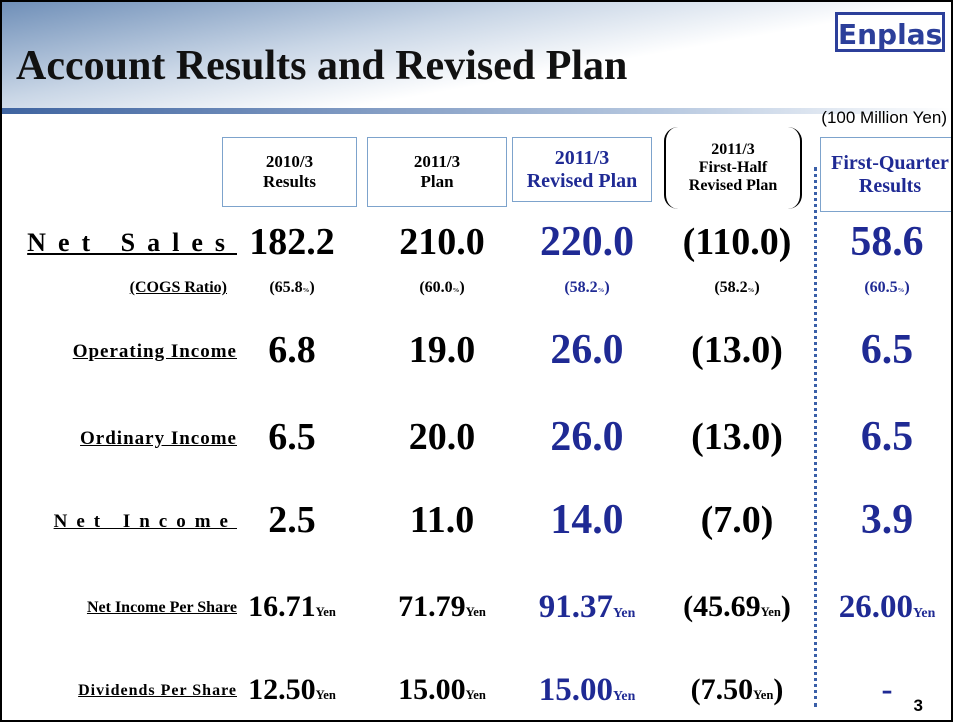 The width and height of the screenshot is (953, 722). I want to click on value: 12.50, so click(282, 690).